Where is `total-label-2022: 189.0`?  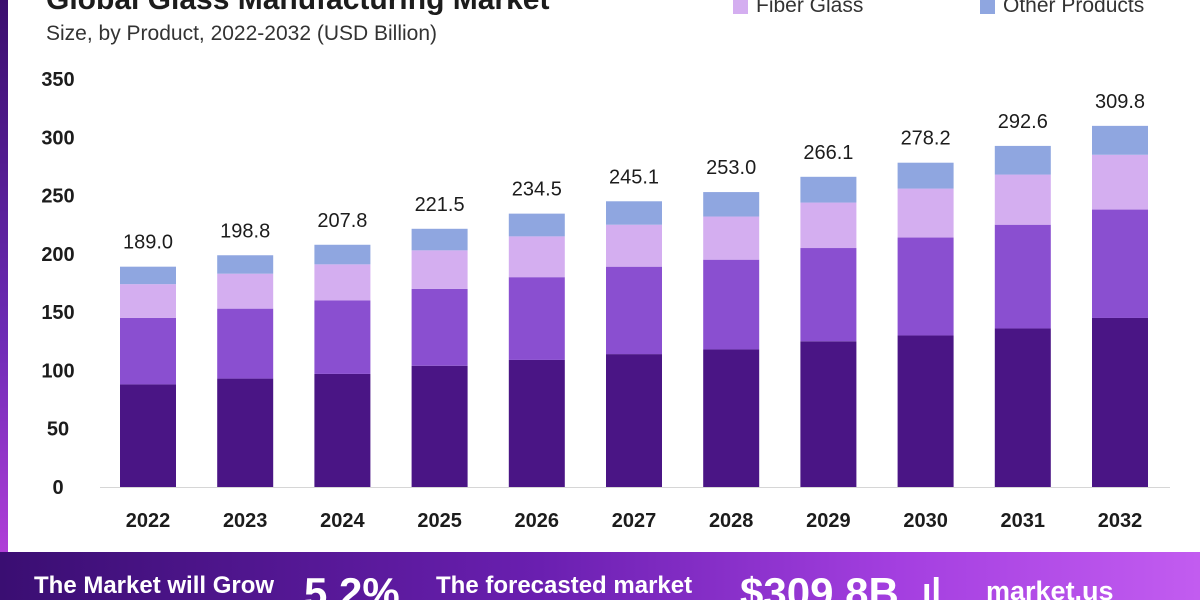
total-label-2022: 189.0 is located at coordinates (148, 243).